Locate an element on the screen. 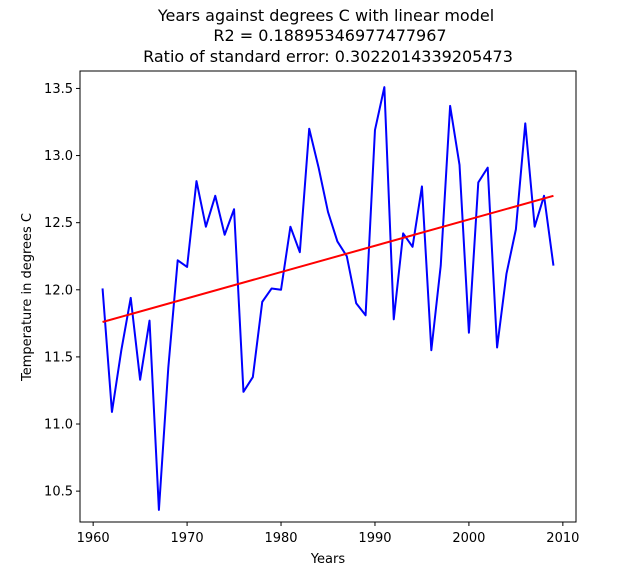 Image resolution: width=640 pixels, height=587 pixels. y-tick-label: 12.5 is located at coordinates (58, 223).